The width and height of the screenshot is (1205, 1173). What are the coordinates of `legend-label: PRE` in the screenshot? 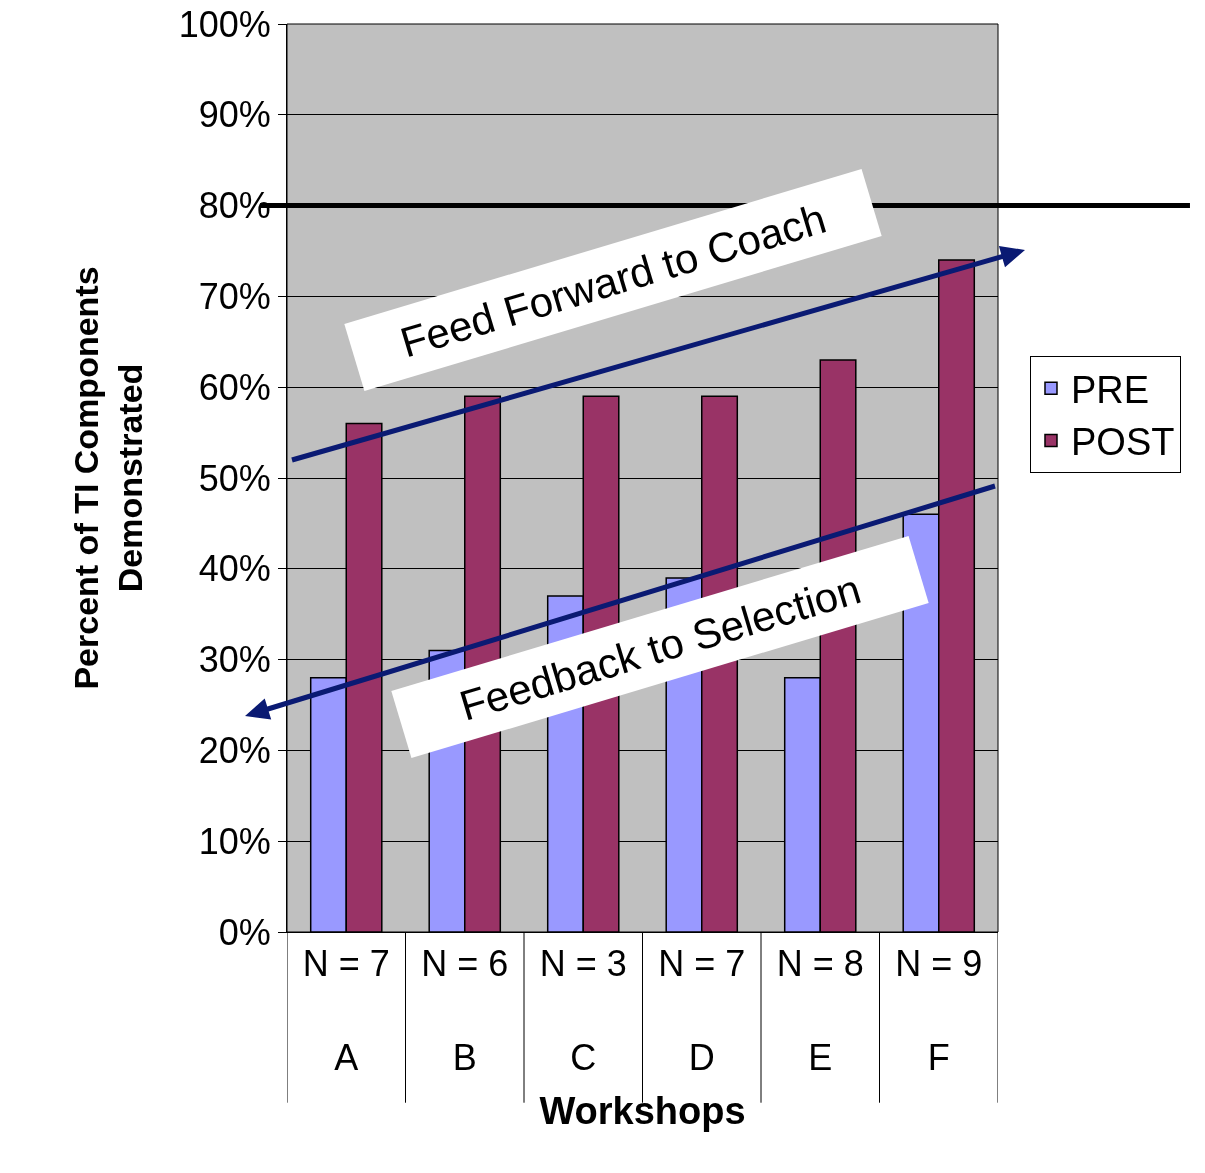 It's located at (1110, 389).